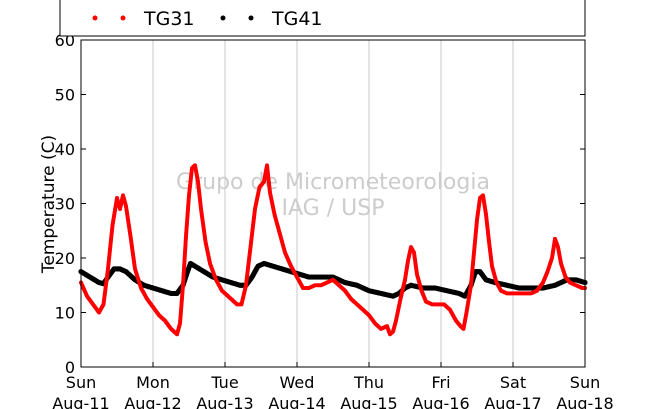 This screenshot has height=409, width=650. What do you see at coordinates (65, 95) in the screenshot?
I see `y-tick-label: 50` at bounding box center [65, 95].